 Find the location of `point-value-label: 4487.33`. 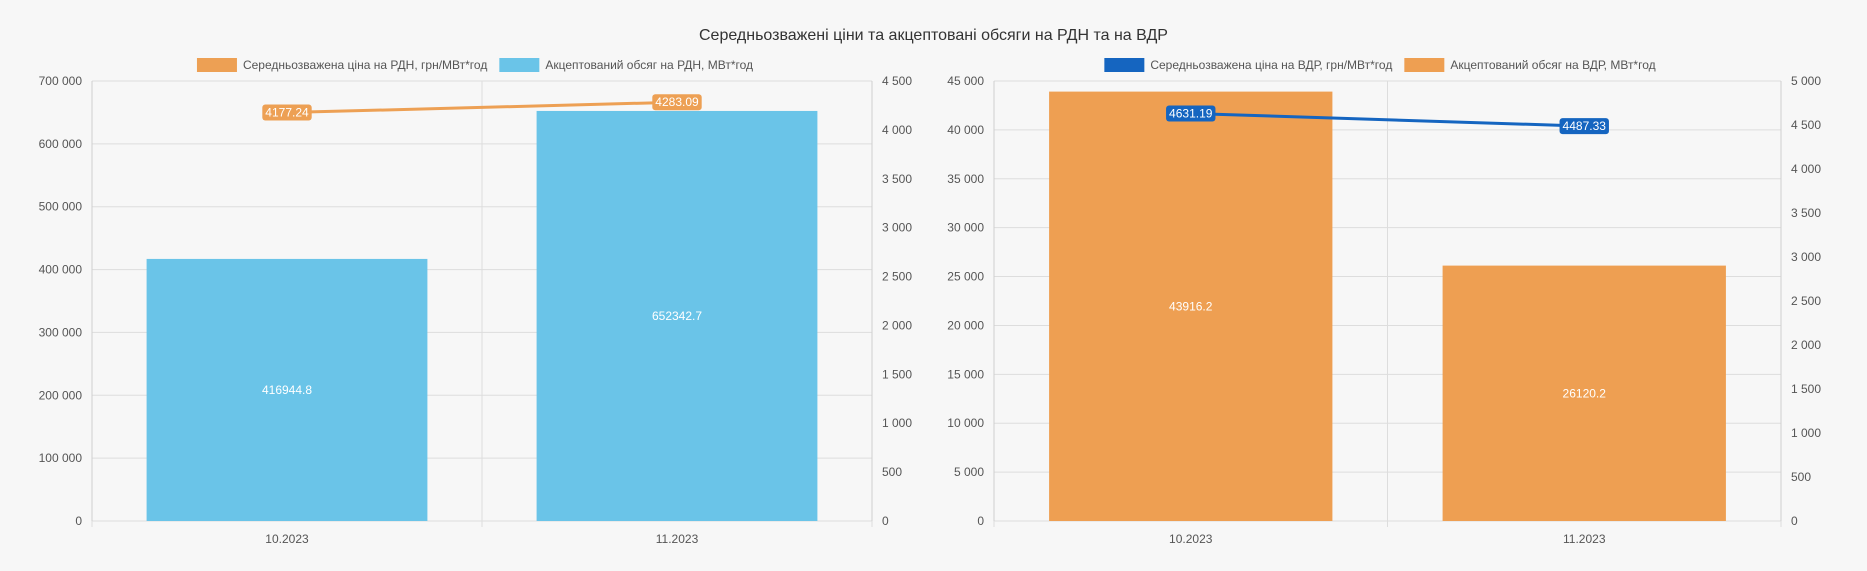

point-value-label: 4487.33 is located at coordinates (1585, 126).